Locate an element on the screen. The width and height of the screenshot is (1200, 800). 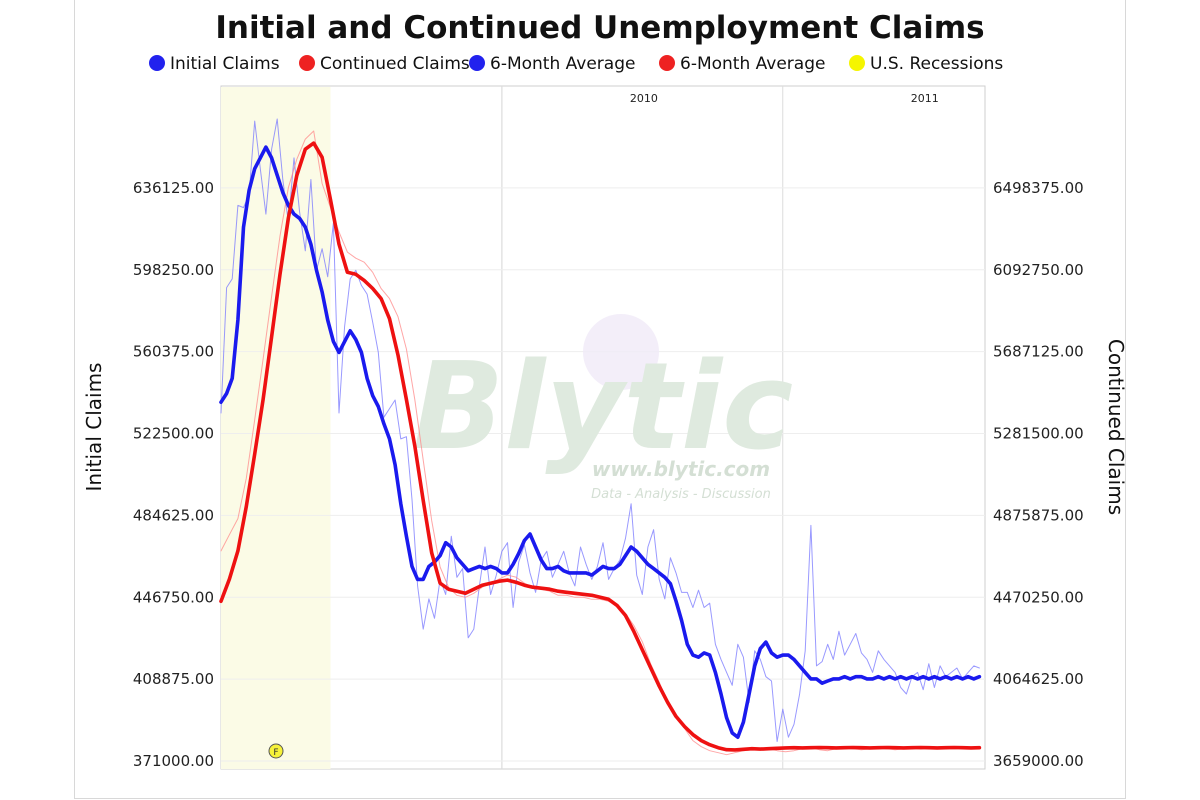
y-right-tick-3: 5281500.00 is located at coordinates (1038, 434).